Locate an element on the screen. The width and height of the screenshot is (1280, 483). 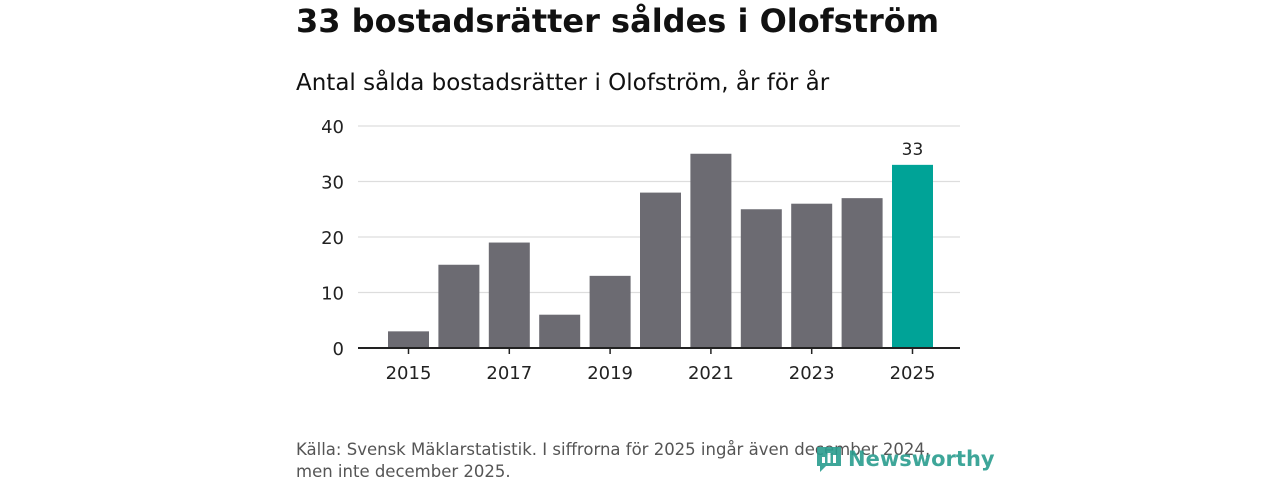
x-tick-label: 2023 is located at coordinates (812, 373).